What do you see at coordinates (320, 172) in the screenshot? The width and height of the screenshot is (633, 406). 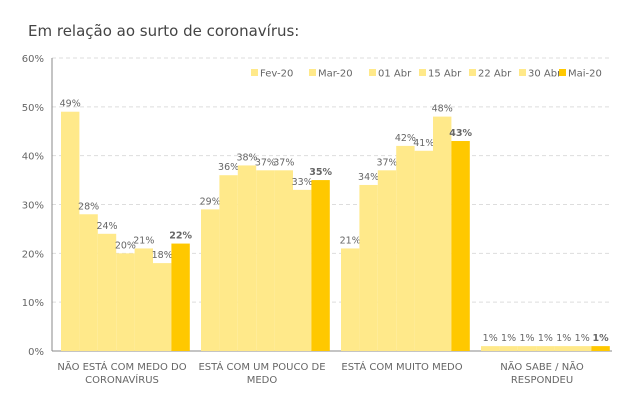 I see `data-label: 35%` at bounding box center [320, 172].